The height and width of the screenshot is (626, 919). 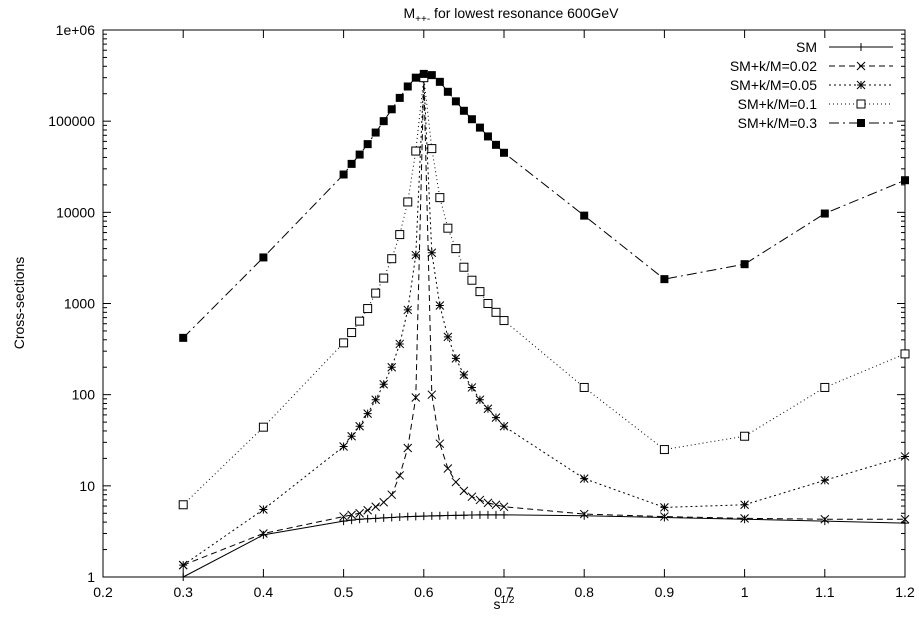 I want to click on x-axis-title-main: s, so click(x=497, y=604).